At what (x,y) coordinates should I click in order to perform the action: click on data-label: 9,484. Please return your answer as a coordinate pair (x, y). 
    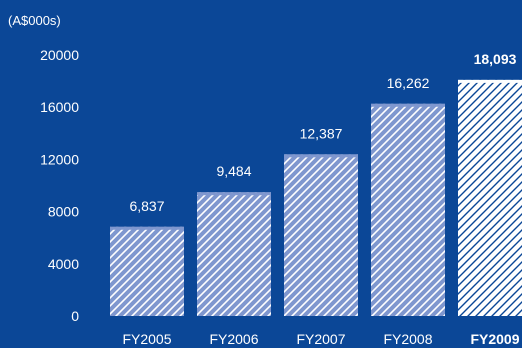
    Looking at the image, I should click on (233, 171).